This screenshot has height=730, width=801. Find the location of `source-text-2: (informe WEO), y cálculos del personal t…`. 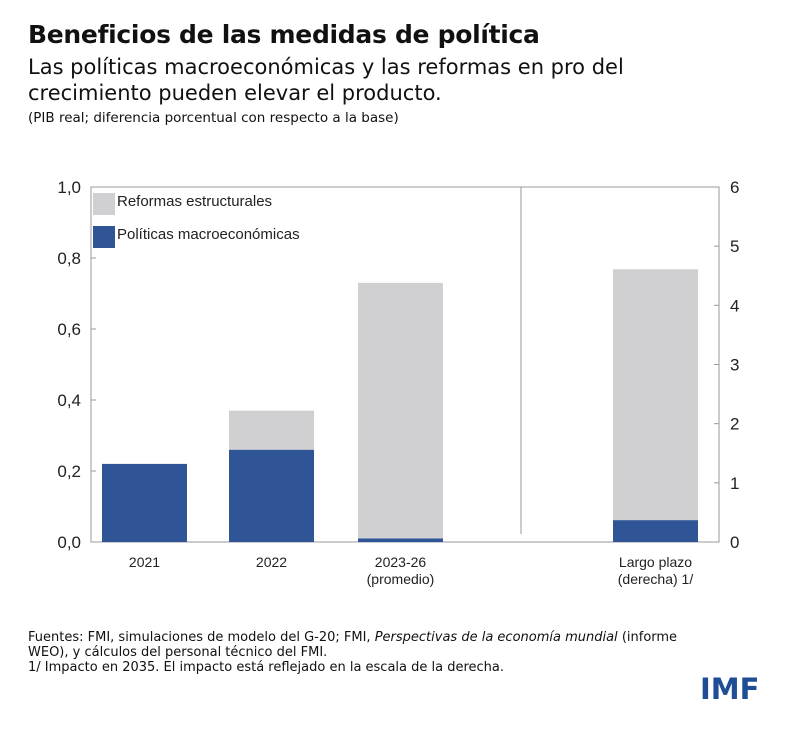

source-text-2: (informe WEO), y cálculos del personal t… is located at coordinates (353, 645).